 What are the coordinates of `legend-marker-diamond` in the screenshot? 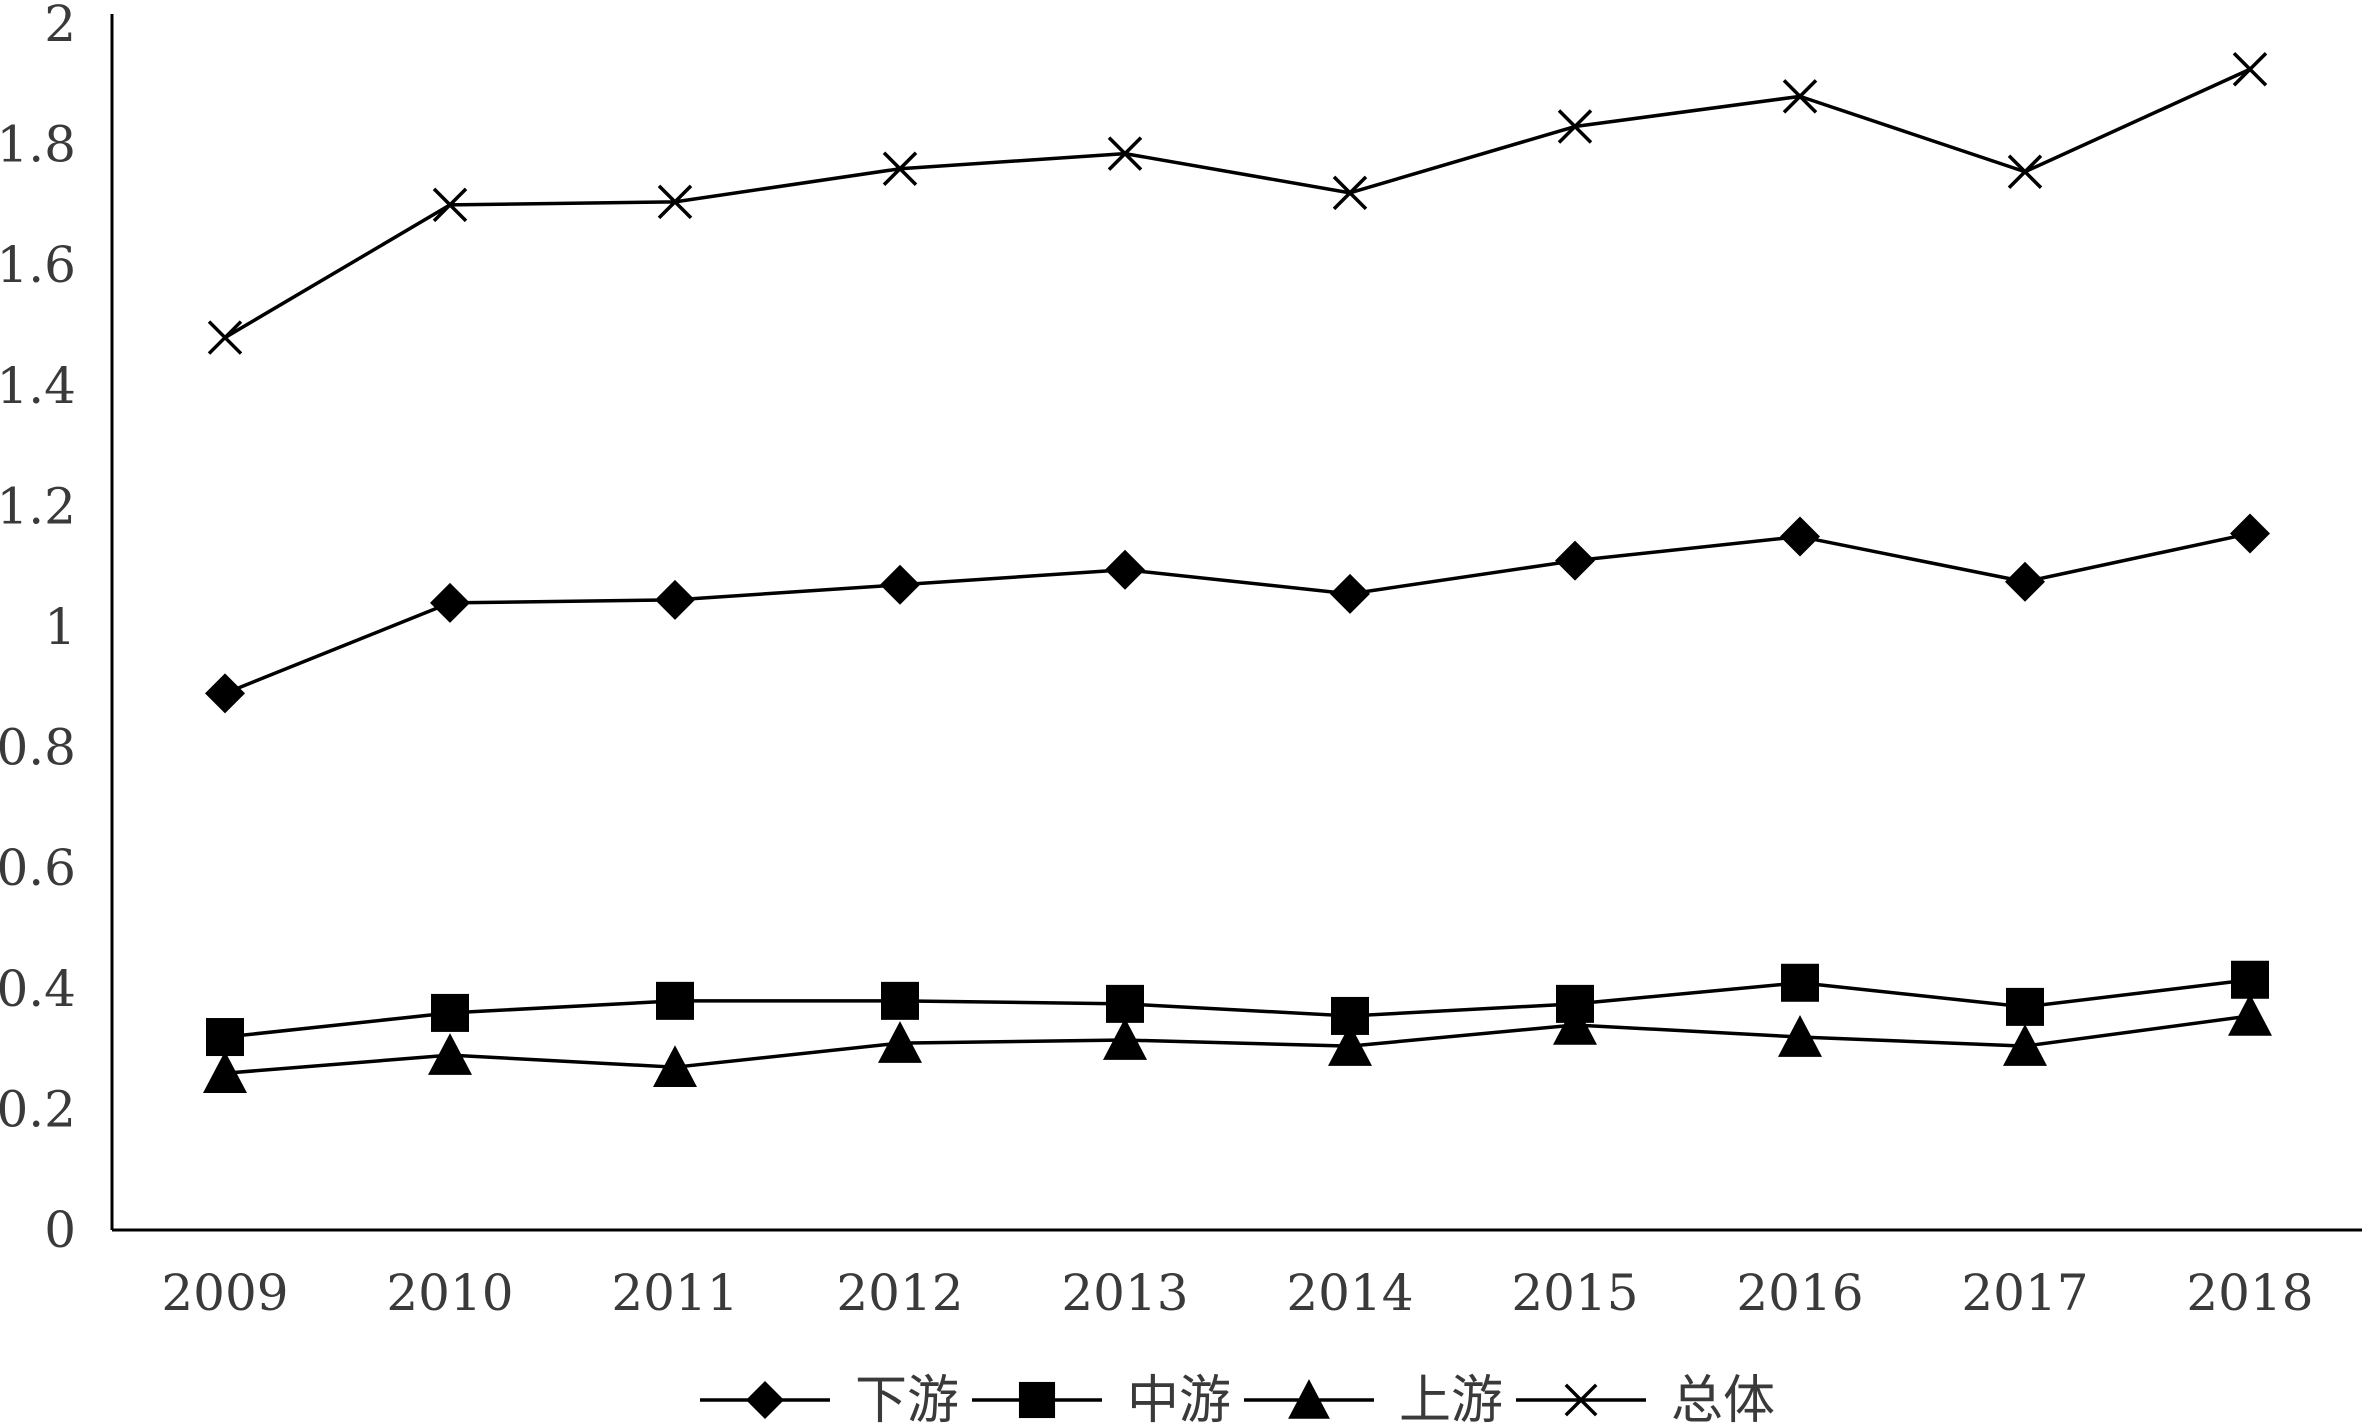 It's located at (765, 1400).